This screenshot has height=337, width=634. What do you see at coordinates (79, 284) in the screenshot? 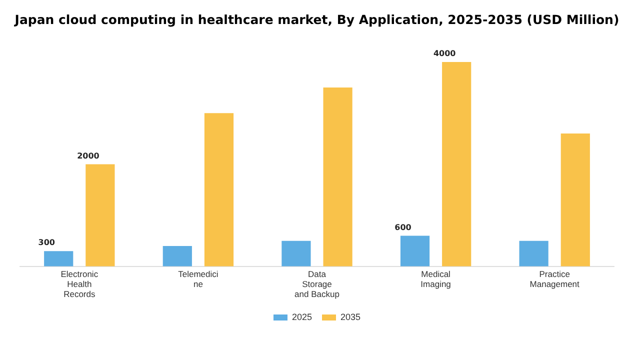
I see `x-tick-label: Electronic Health Records` at bounding box center [79, 284].